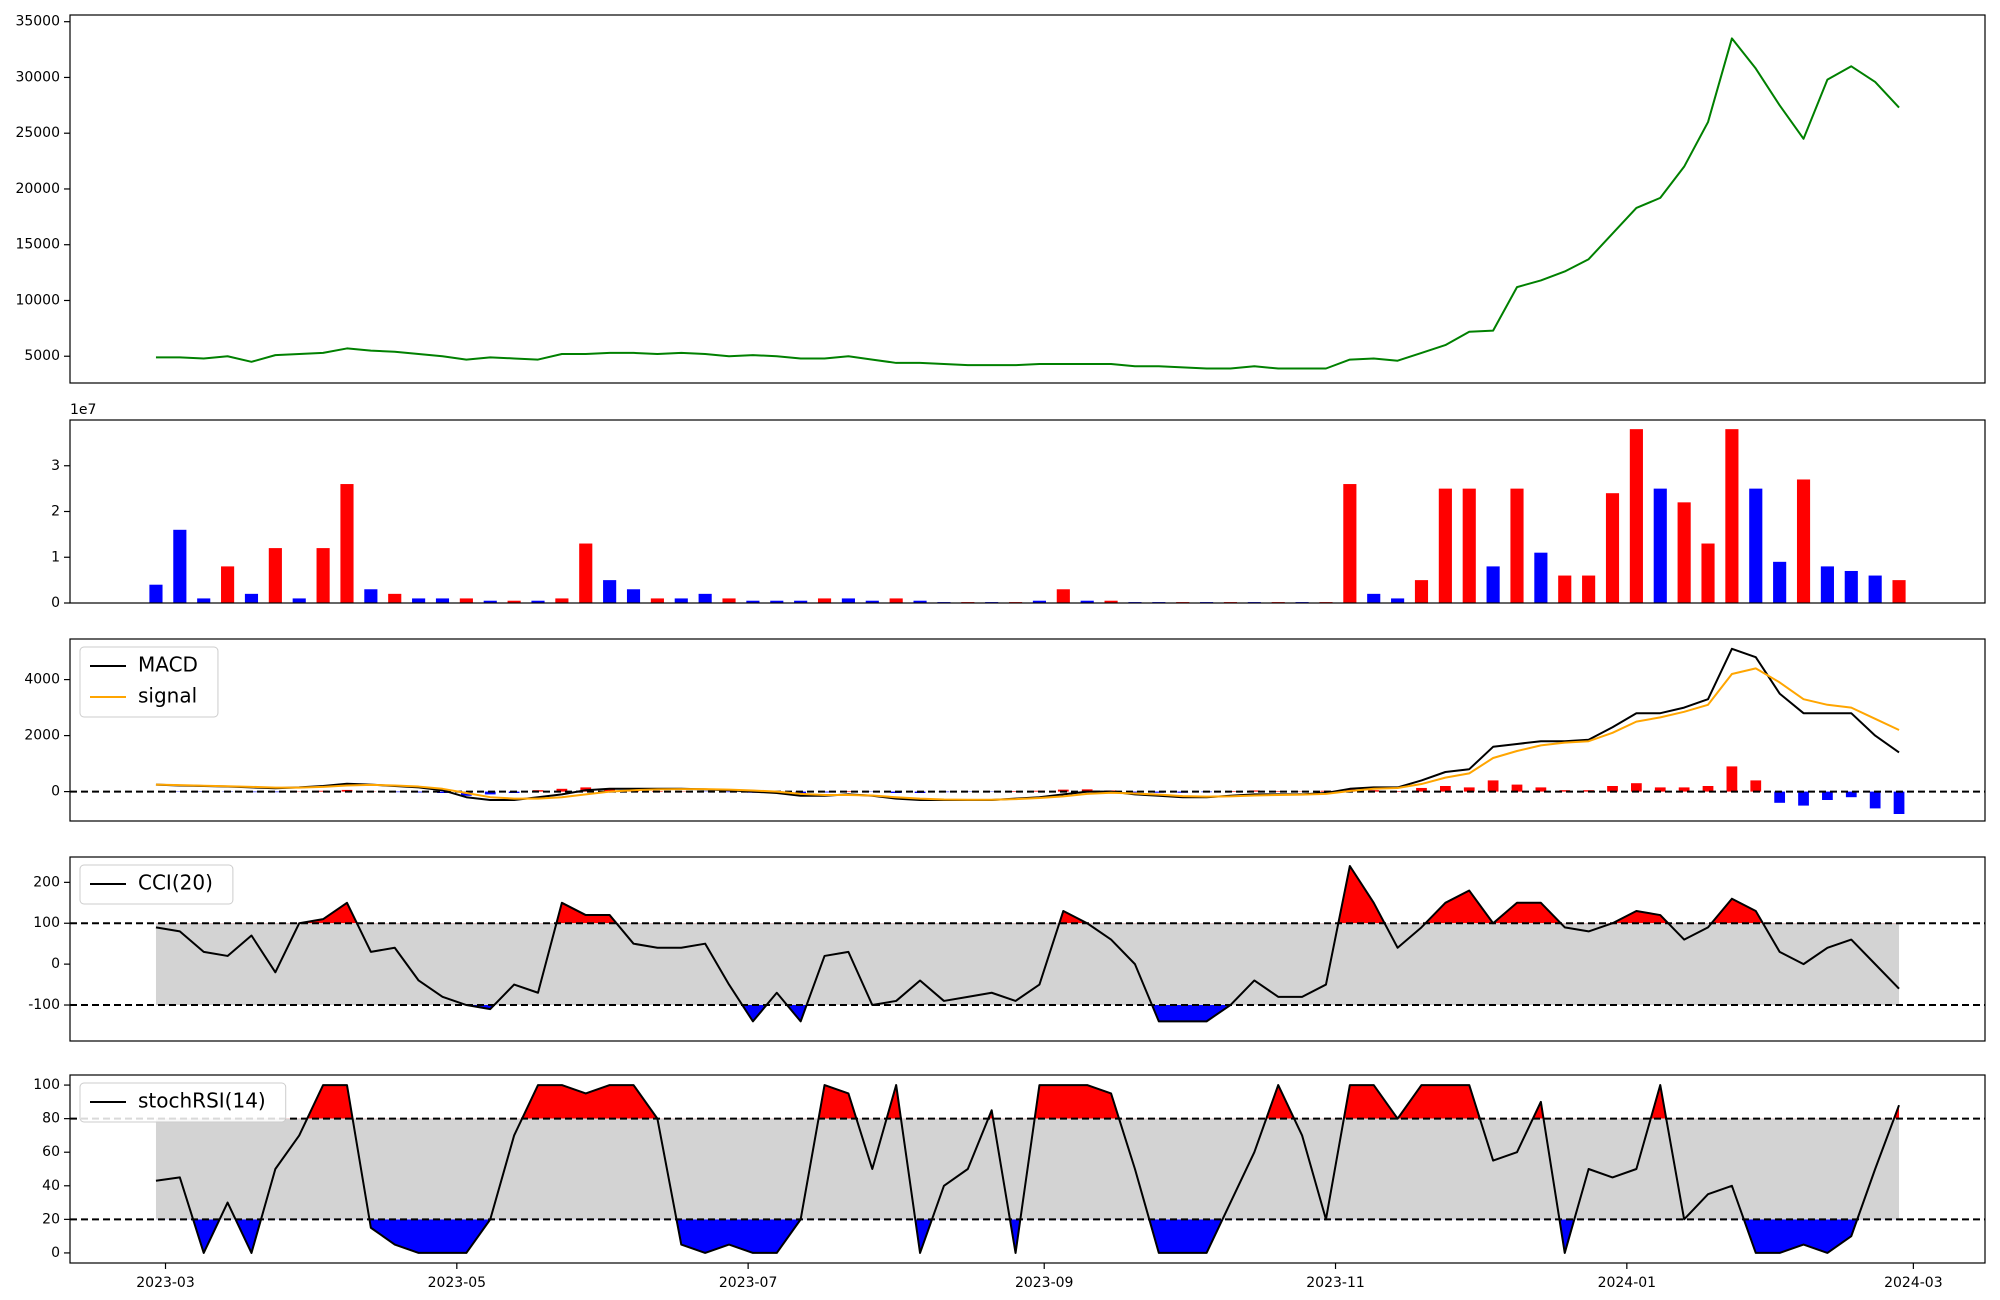 Image resolution: width=2000 pixels, height=1300 pixels. I want to click on y-tick-label: 25000, so click(37, 133).